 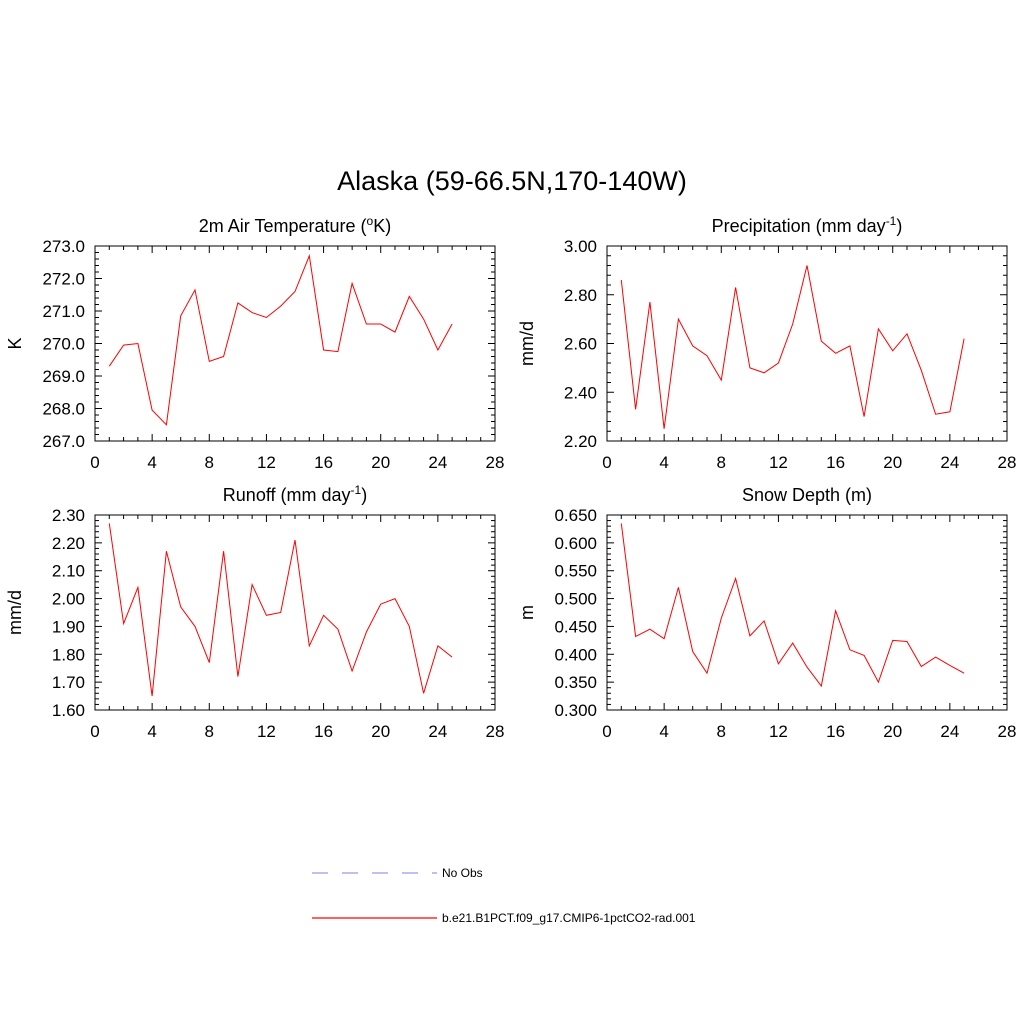 I want to click on panel-title: Precipitation (mm day-1), so click(x=807, y=225).